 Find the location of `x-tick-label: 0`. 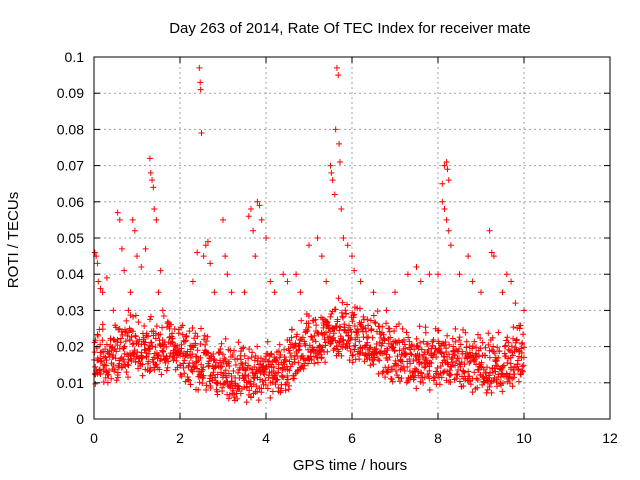

x-tick-label: 0 is located at coordinates (94, 438).